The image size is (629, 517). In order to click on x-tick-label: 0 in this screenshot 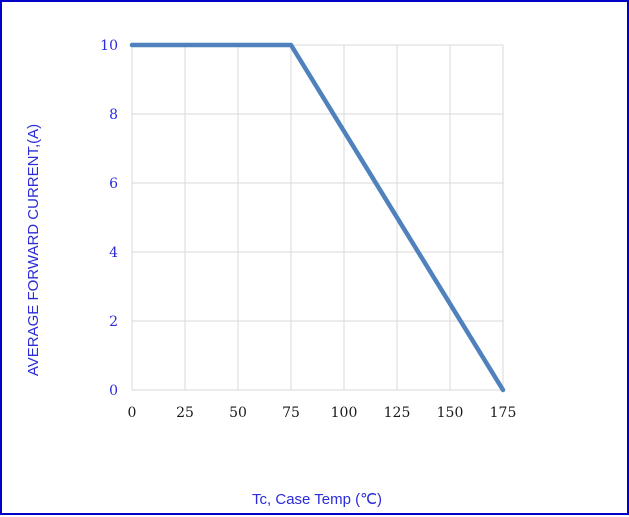, I will do `click(132, 413)`.